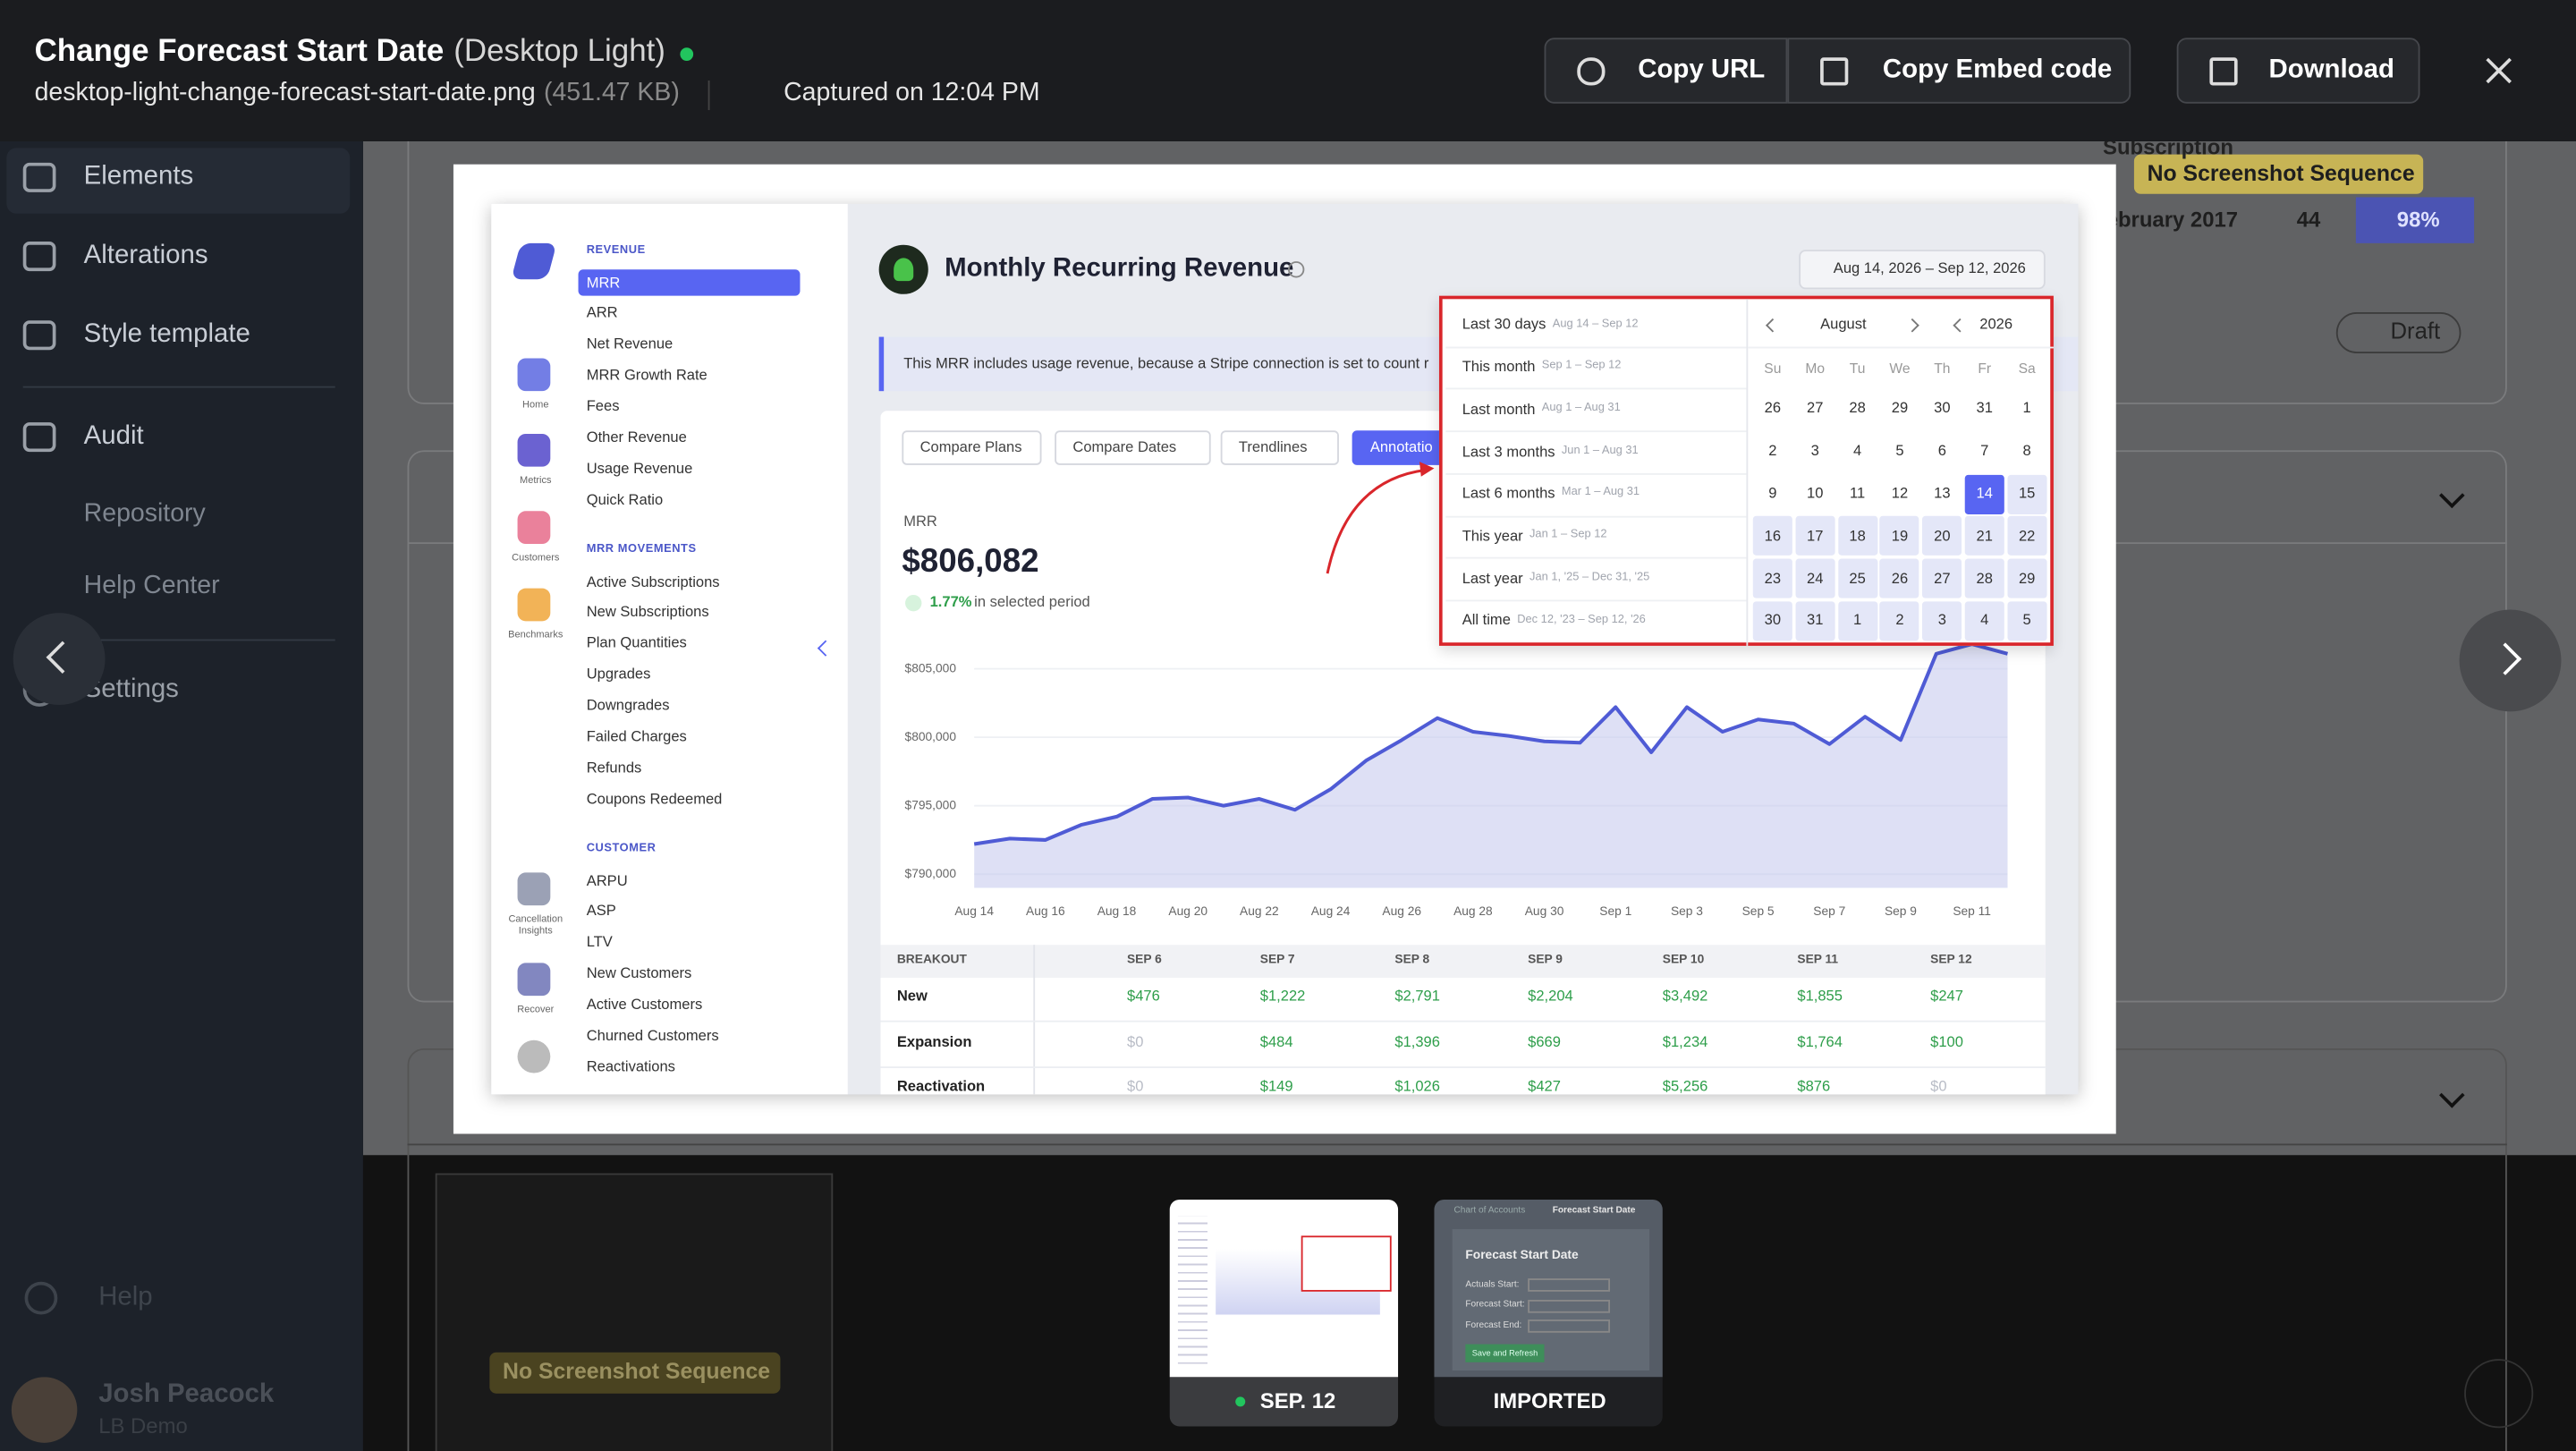 The image size is (2576, 1451). What do you see at coordinates (618, 675) in the screenshot?
I see `app-nav-item: Upgrades` at bounding box center [618, 675].